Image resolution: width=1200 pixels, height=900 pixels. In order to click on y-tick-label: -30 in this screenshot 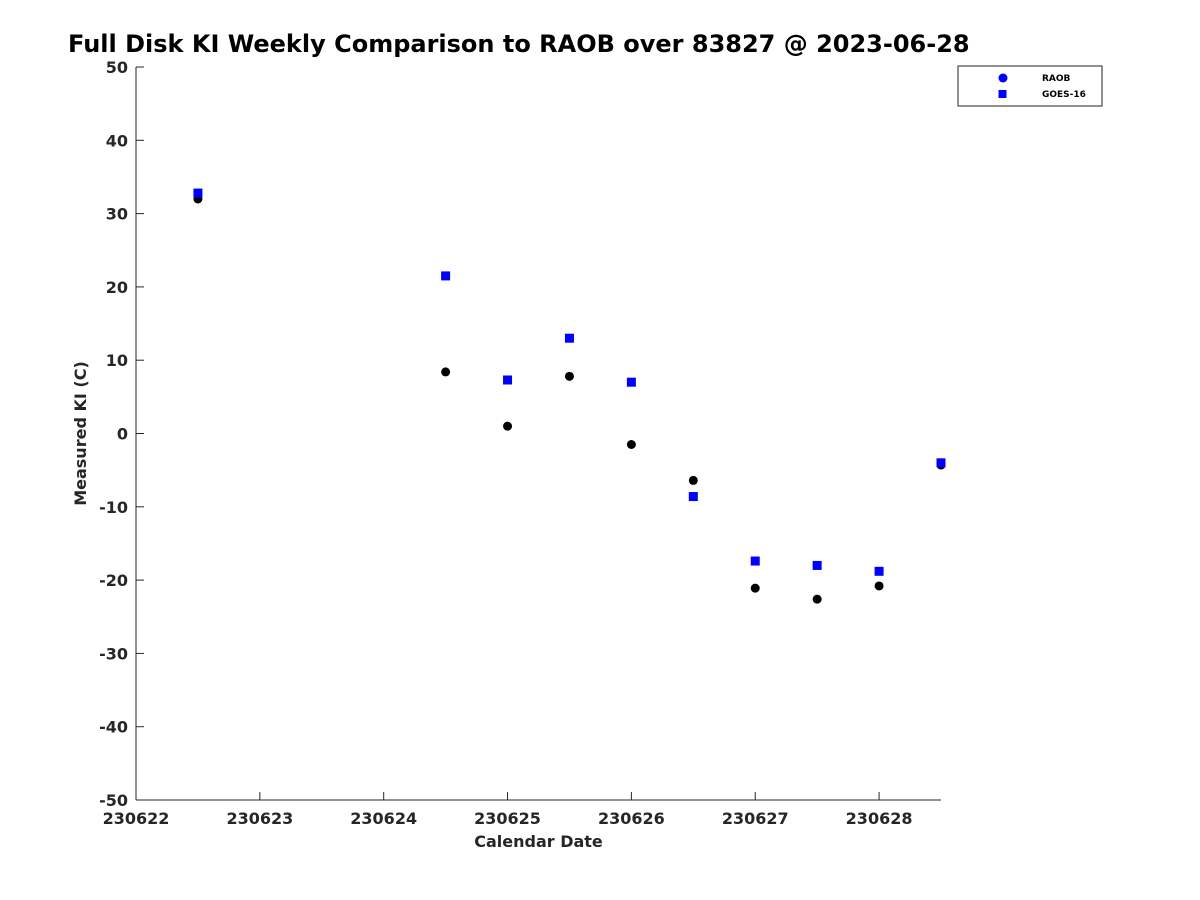, I will do `click(113, 653)`.